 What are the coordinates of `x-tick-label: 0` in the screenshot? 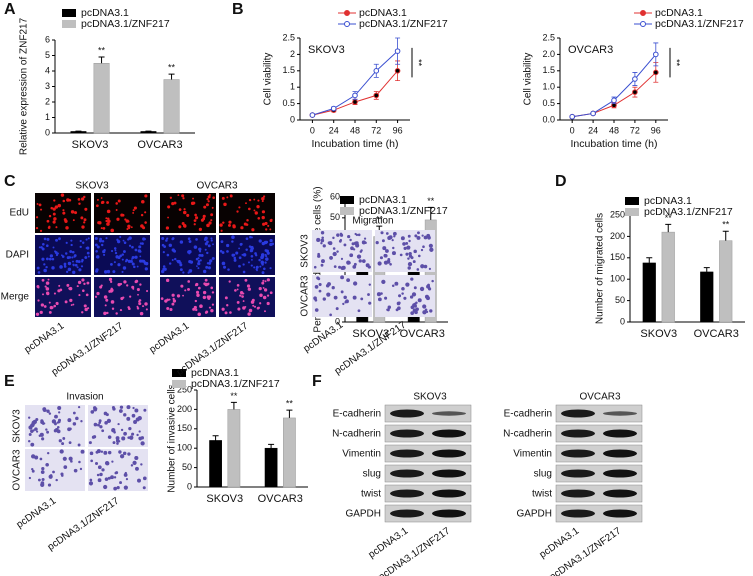 It's located at (312, 130).